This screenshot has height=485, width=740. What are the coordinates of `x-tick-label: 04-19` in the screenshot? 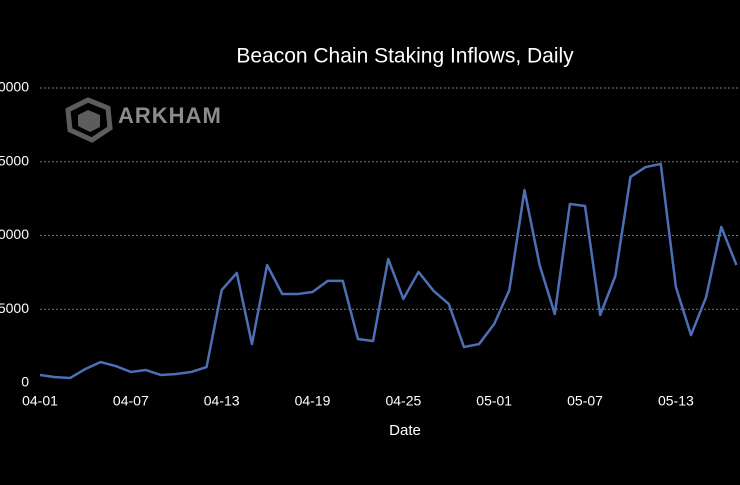 It's located at (313, 401).